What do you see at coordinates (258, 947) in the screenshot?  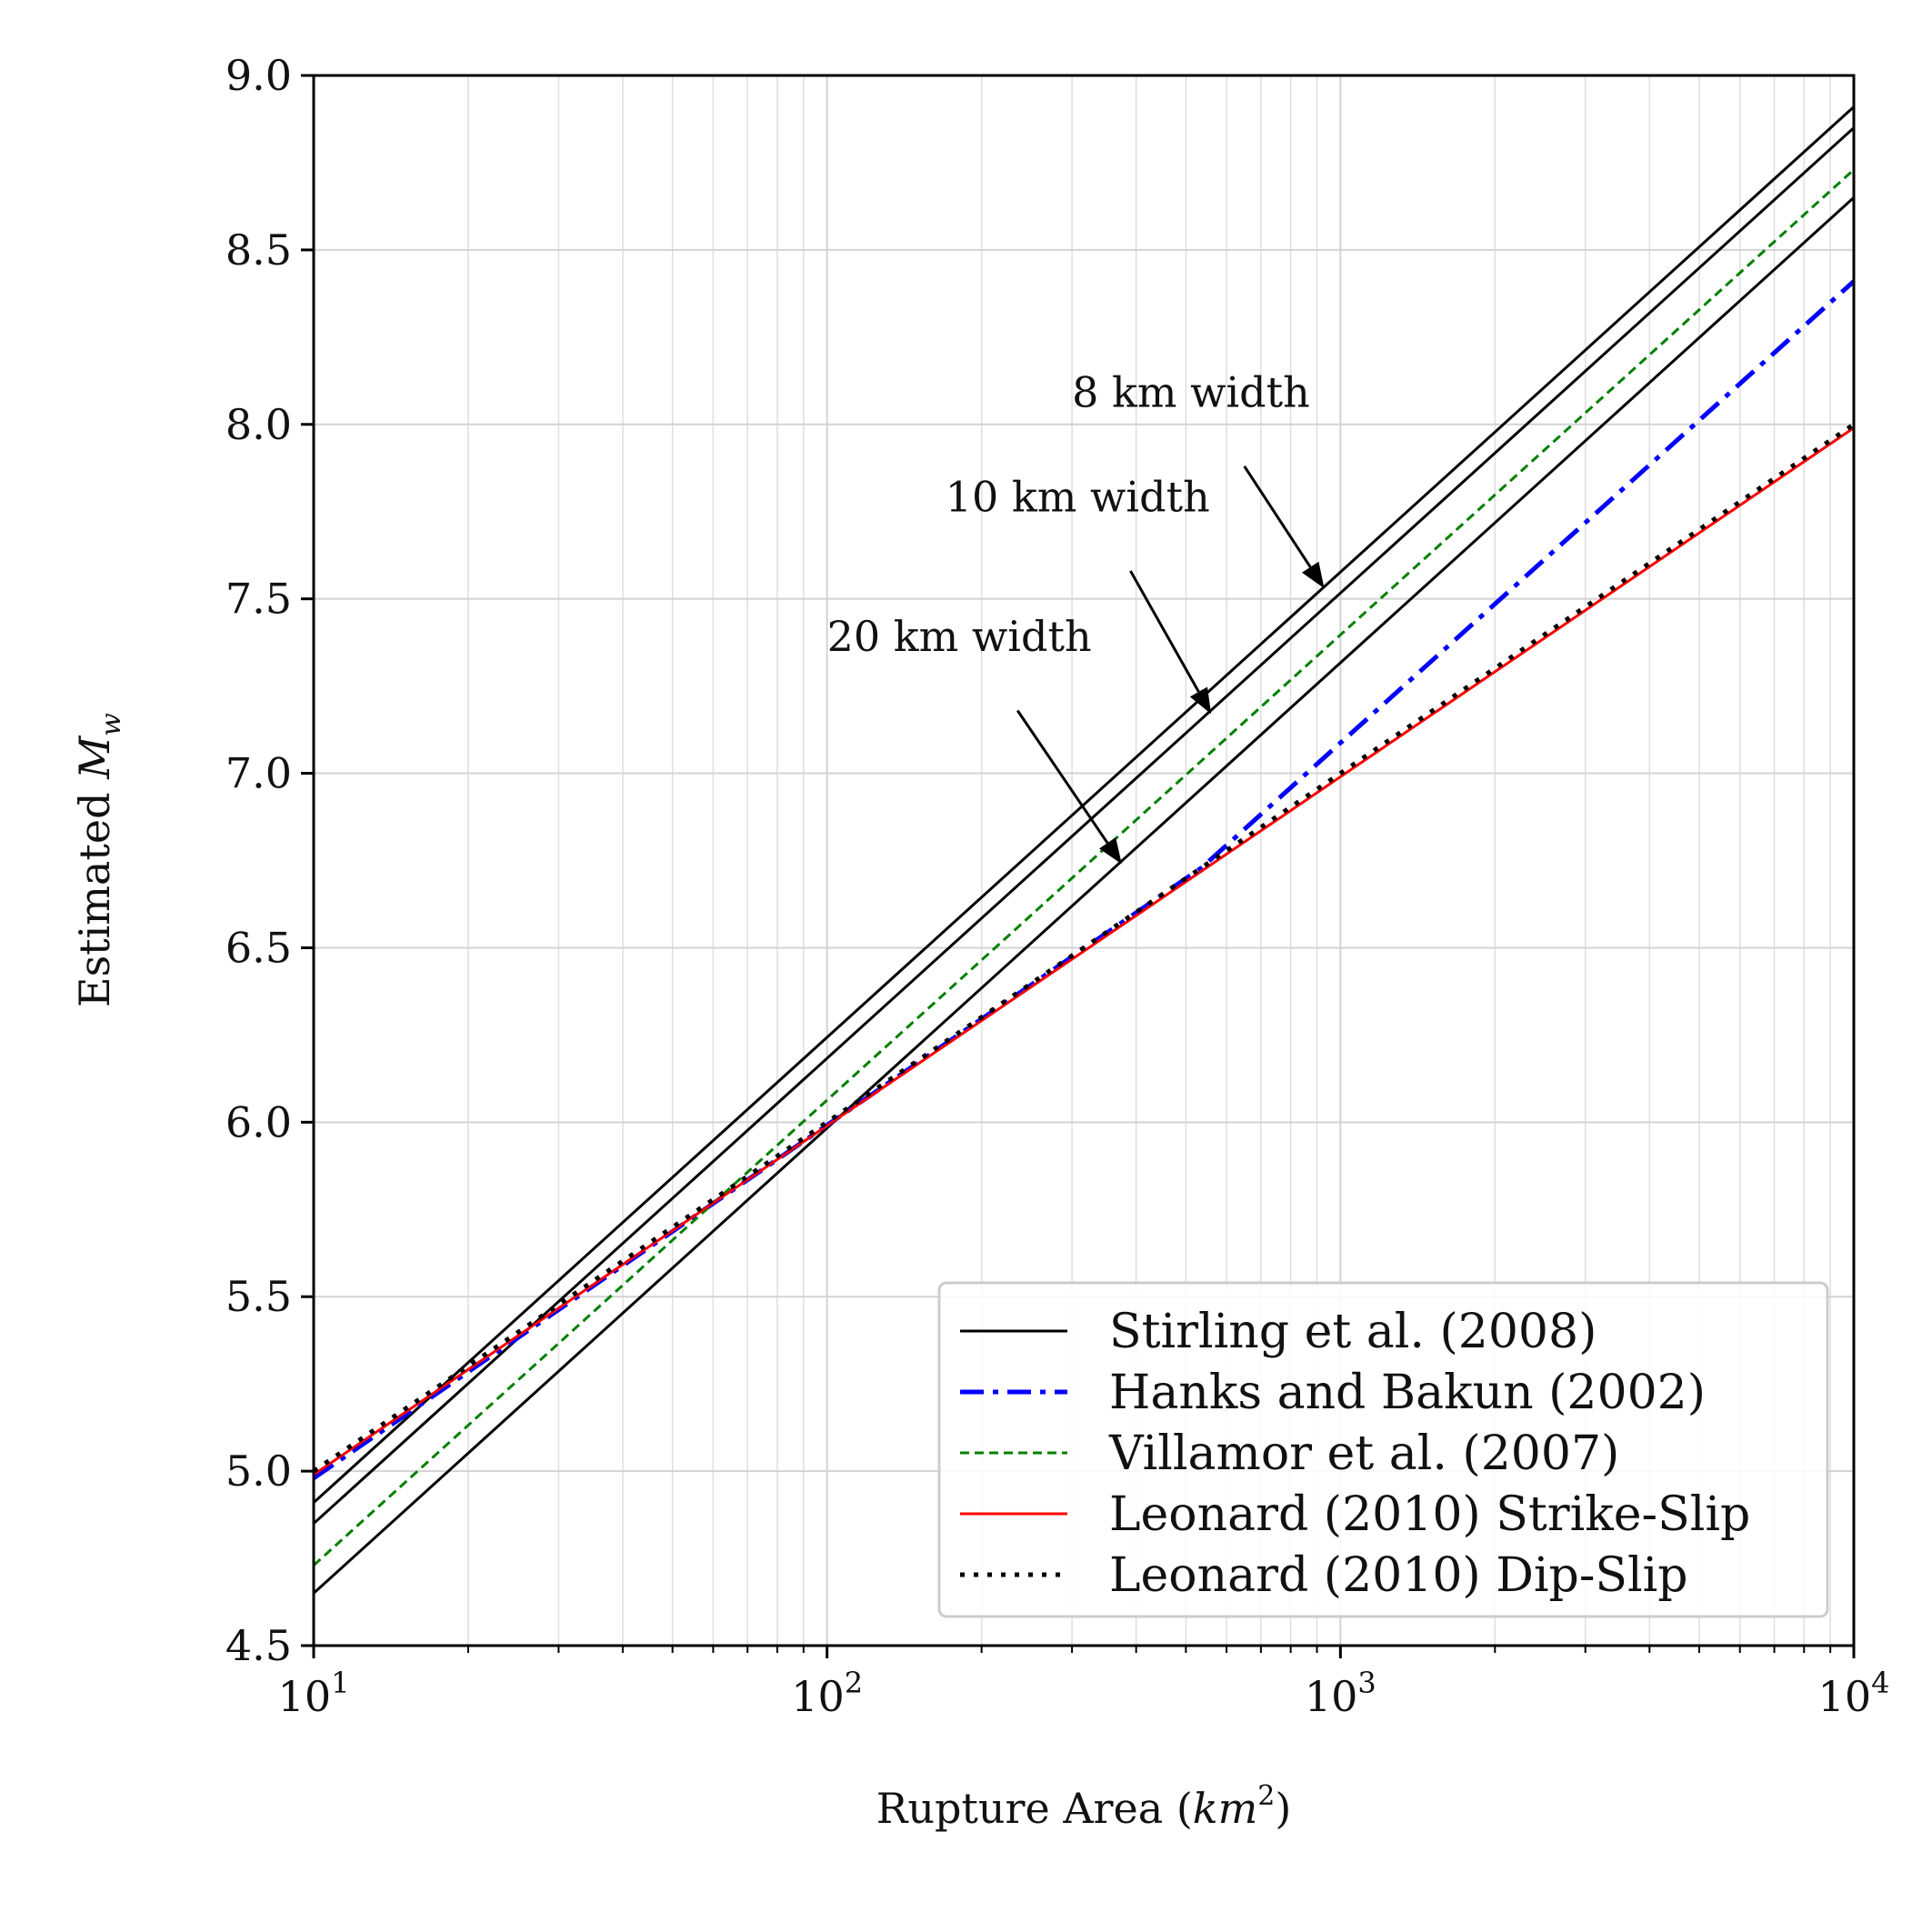 I see `y-tick-label: 6.5` at bounding box center [258, 947].